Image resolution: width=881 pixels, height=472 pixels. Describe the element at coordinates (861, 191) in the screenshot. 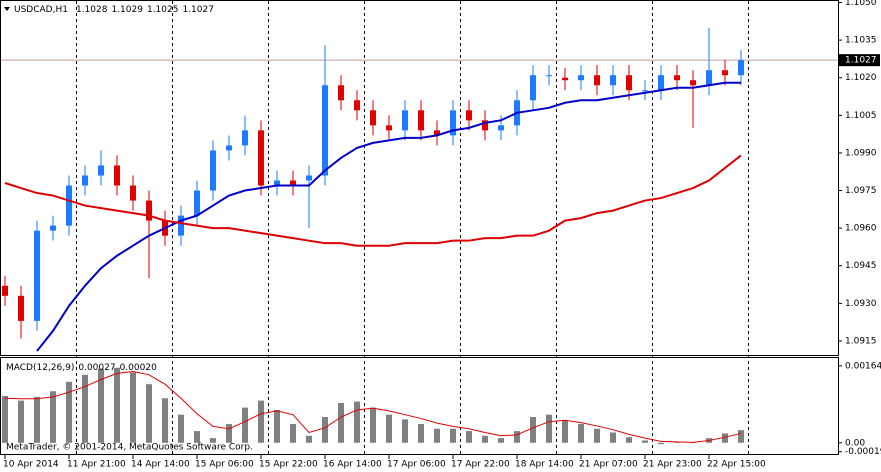

I see `y-tick-label: 1.0975` at that location.